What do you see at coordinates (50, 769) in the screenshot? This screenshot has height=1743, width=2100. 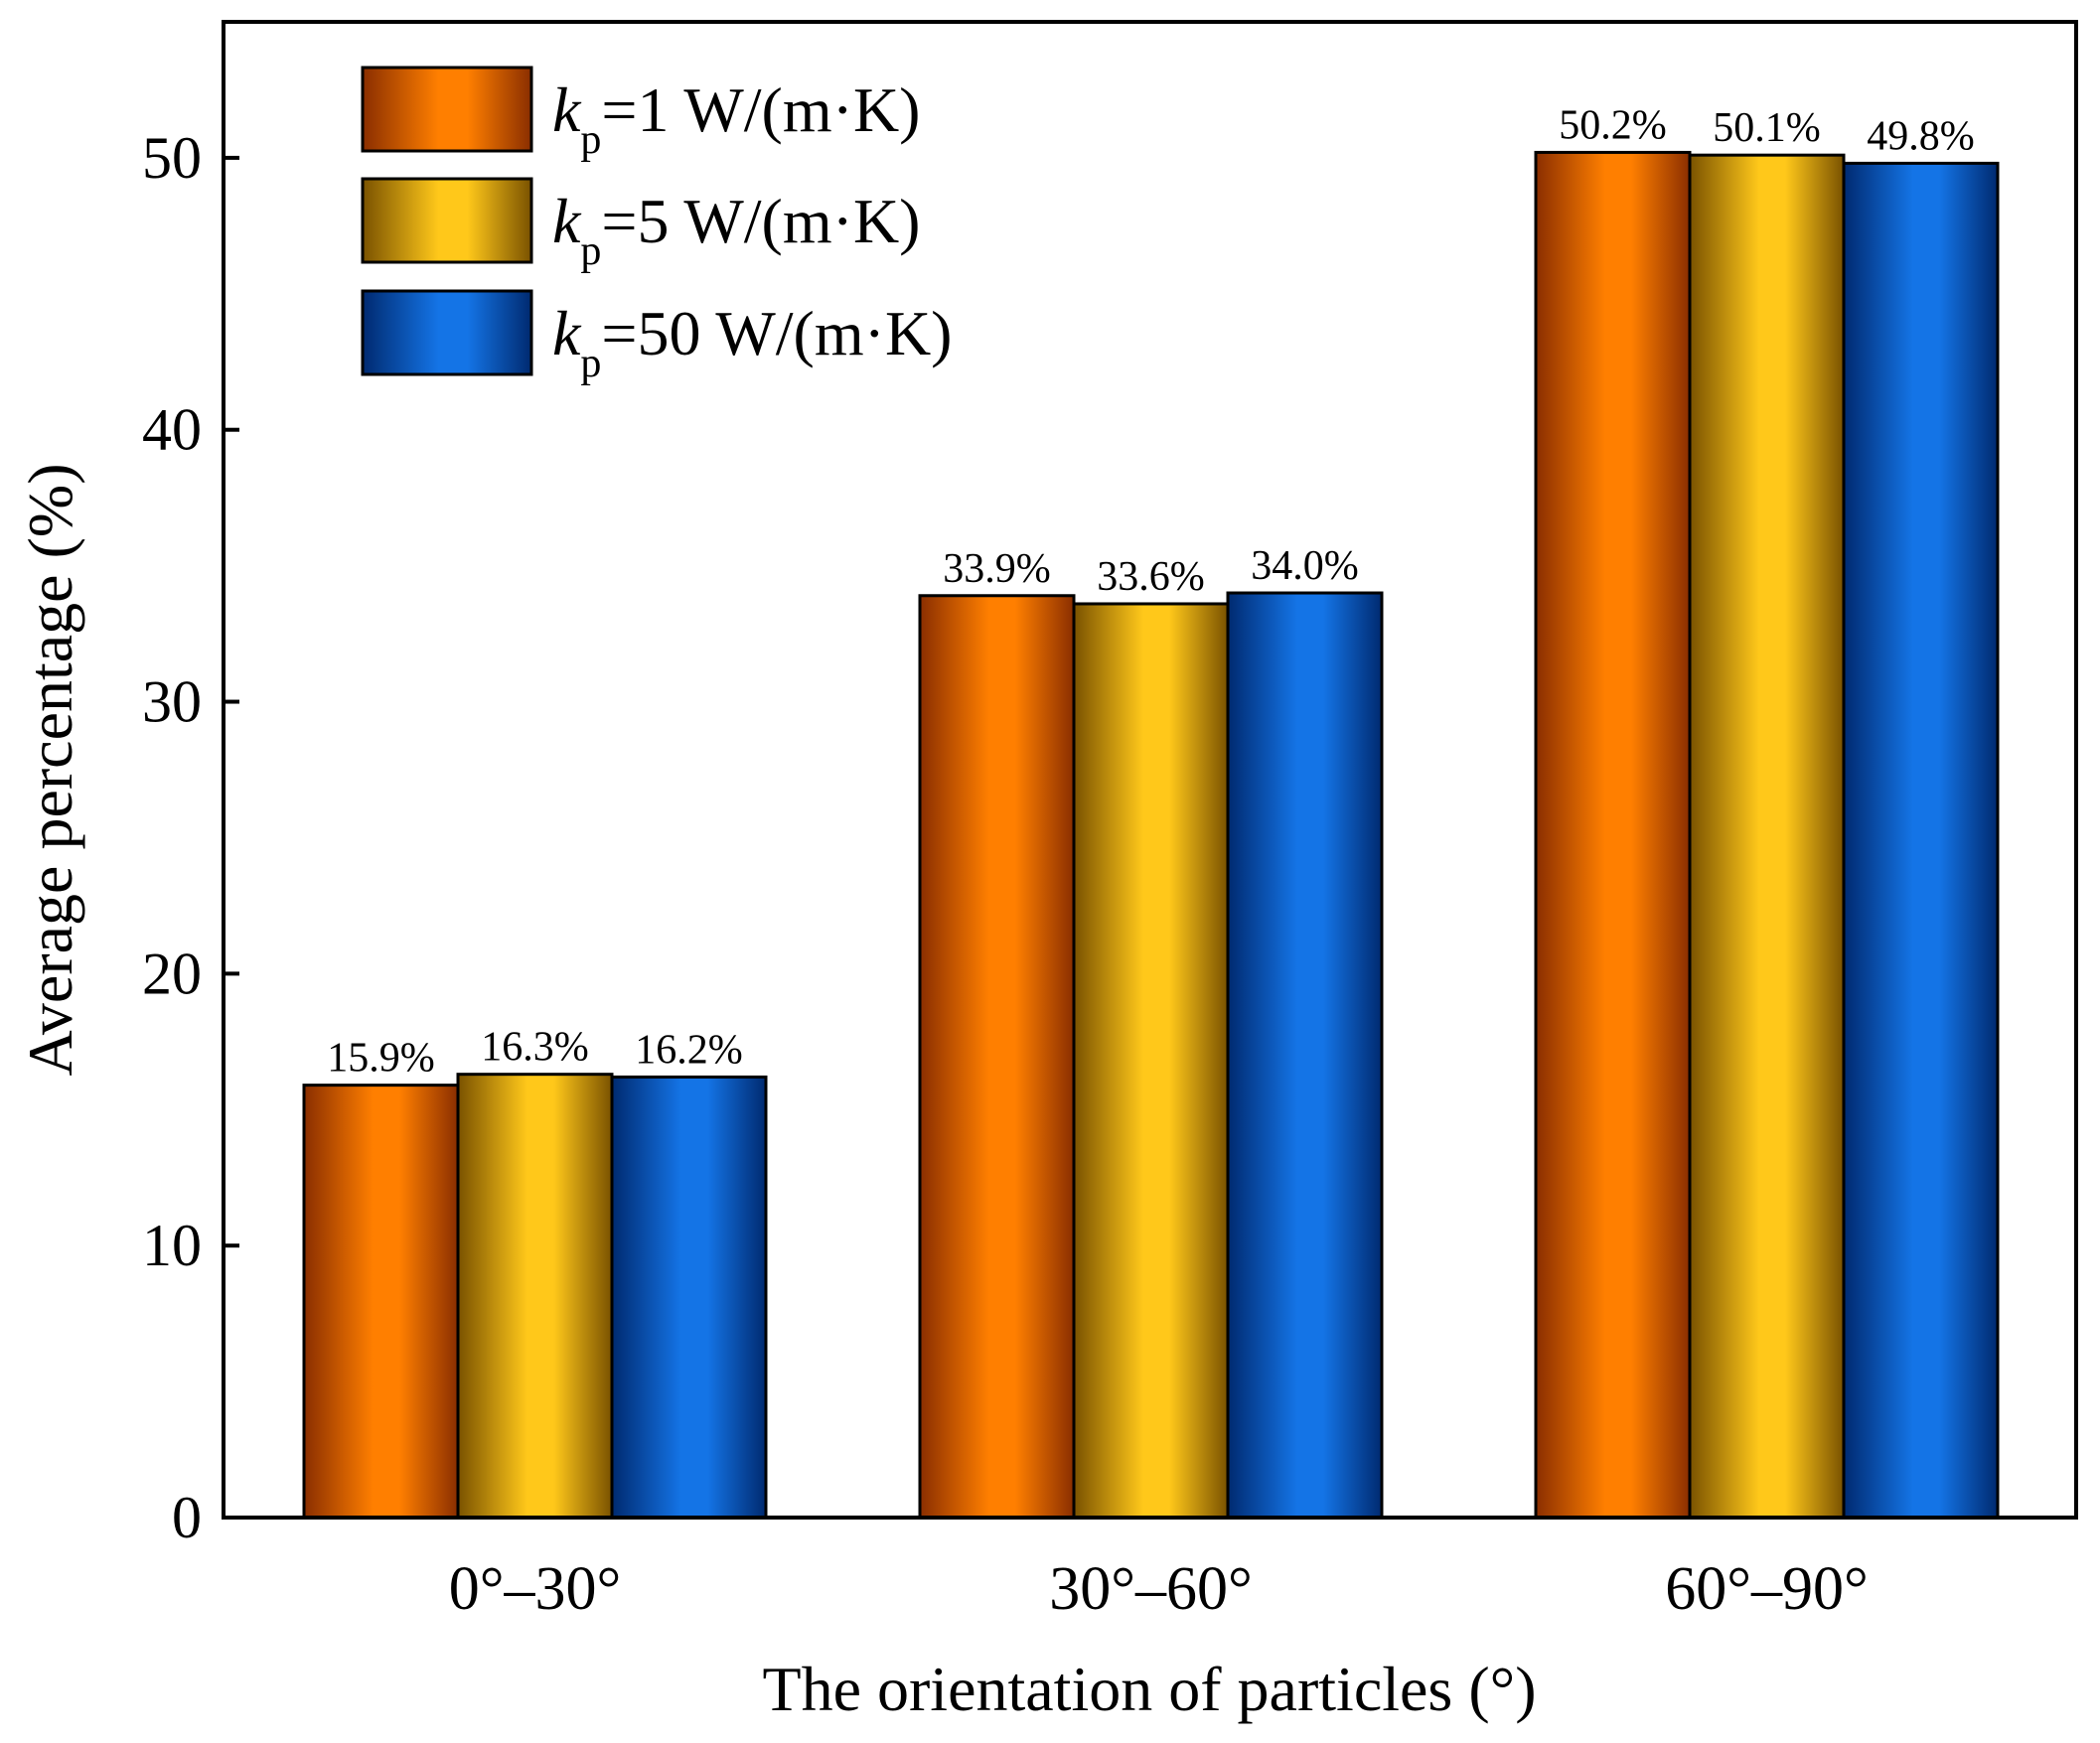 I see `y-axis-title: Average percentage (%)` at bounding box center [50, 769].